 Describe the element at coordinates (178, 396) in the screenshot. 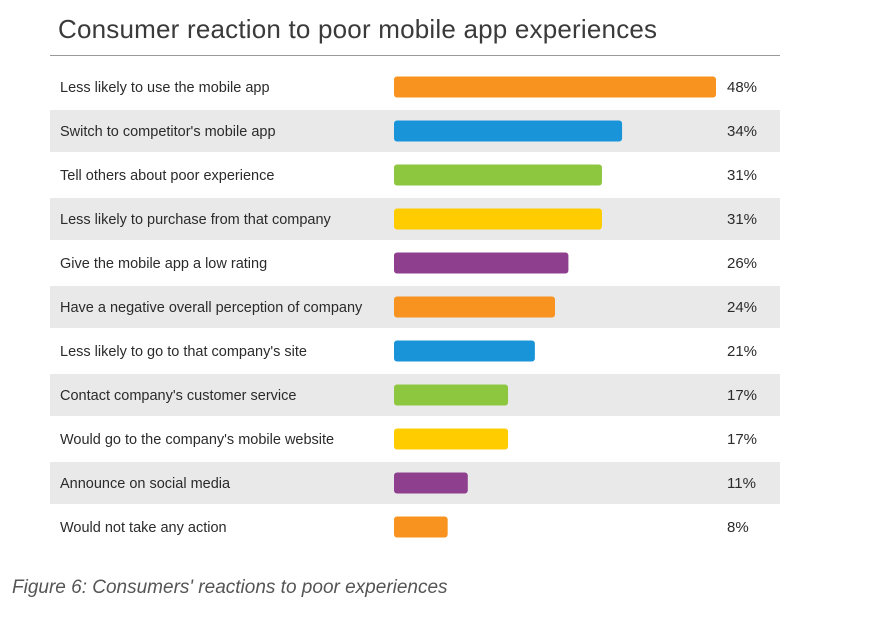

I see `category-label: Contact company's customer service` at that location.